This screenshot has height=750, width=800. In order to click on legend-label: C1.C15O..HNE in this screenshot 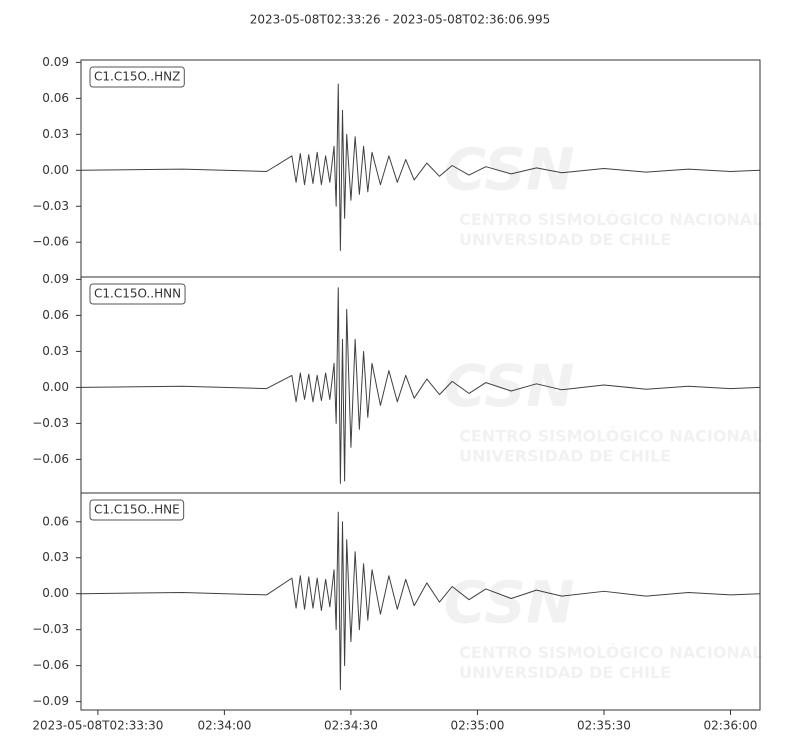, I will do `click(137, 510)`.